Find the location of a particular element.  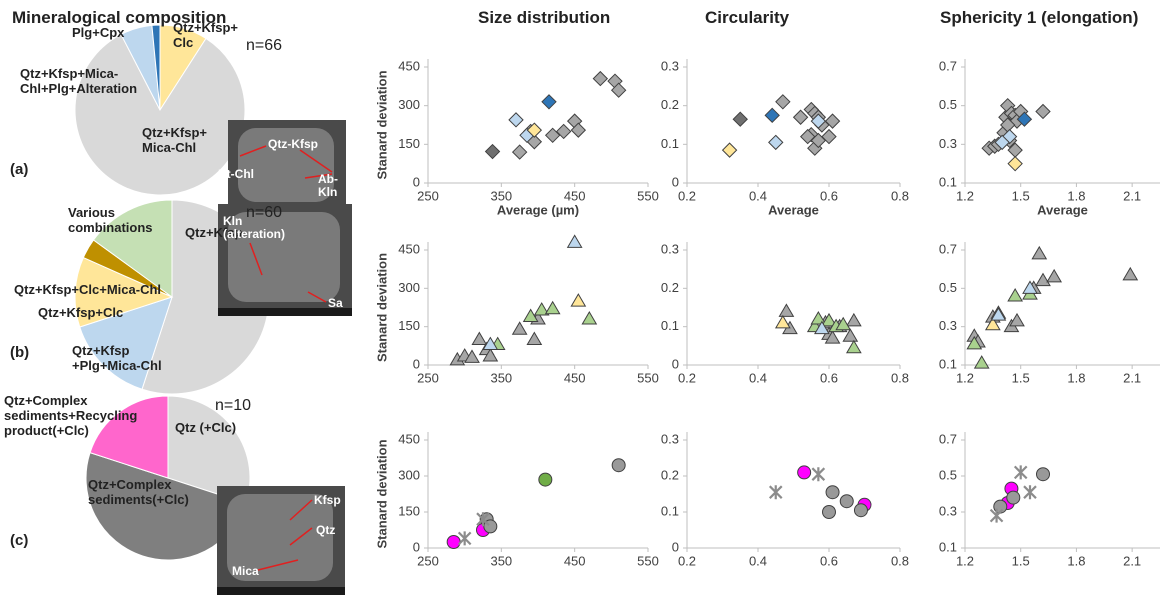

panel-label: (c) is located at coordinates (19, 540).